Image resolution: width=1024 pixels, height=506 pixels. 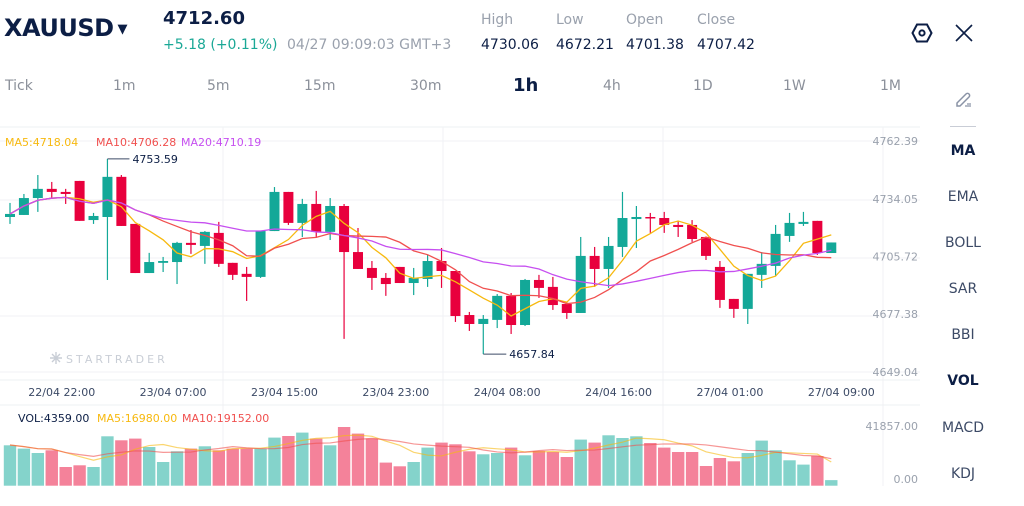 I want to click on time-tick-label: 27/04 09:00, so click(x=841, y=392).